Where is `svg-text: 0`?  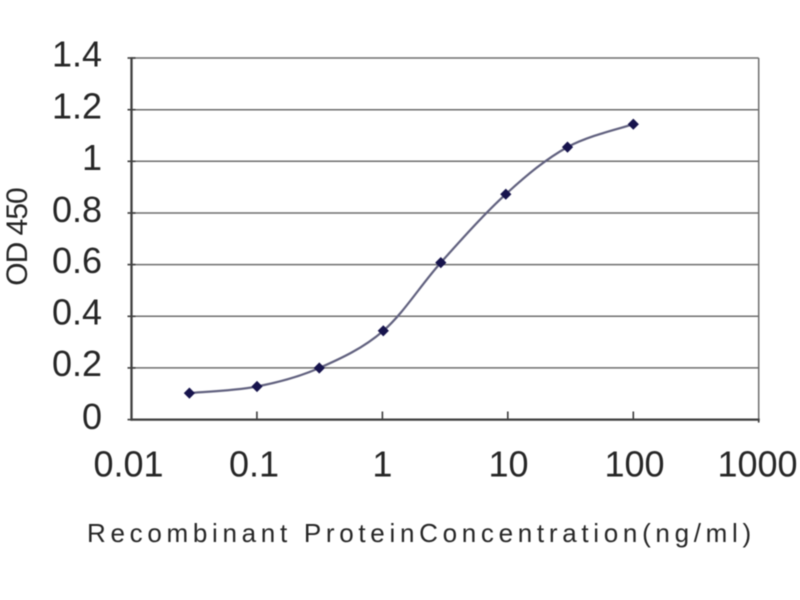 svg-text: 0 is located at coordinates (92, 416).